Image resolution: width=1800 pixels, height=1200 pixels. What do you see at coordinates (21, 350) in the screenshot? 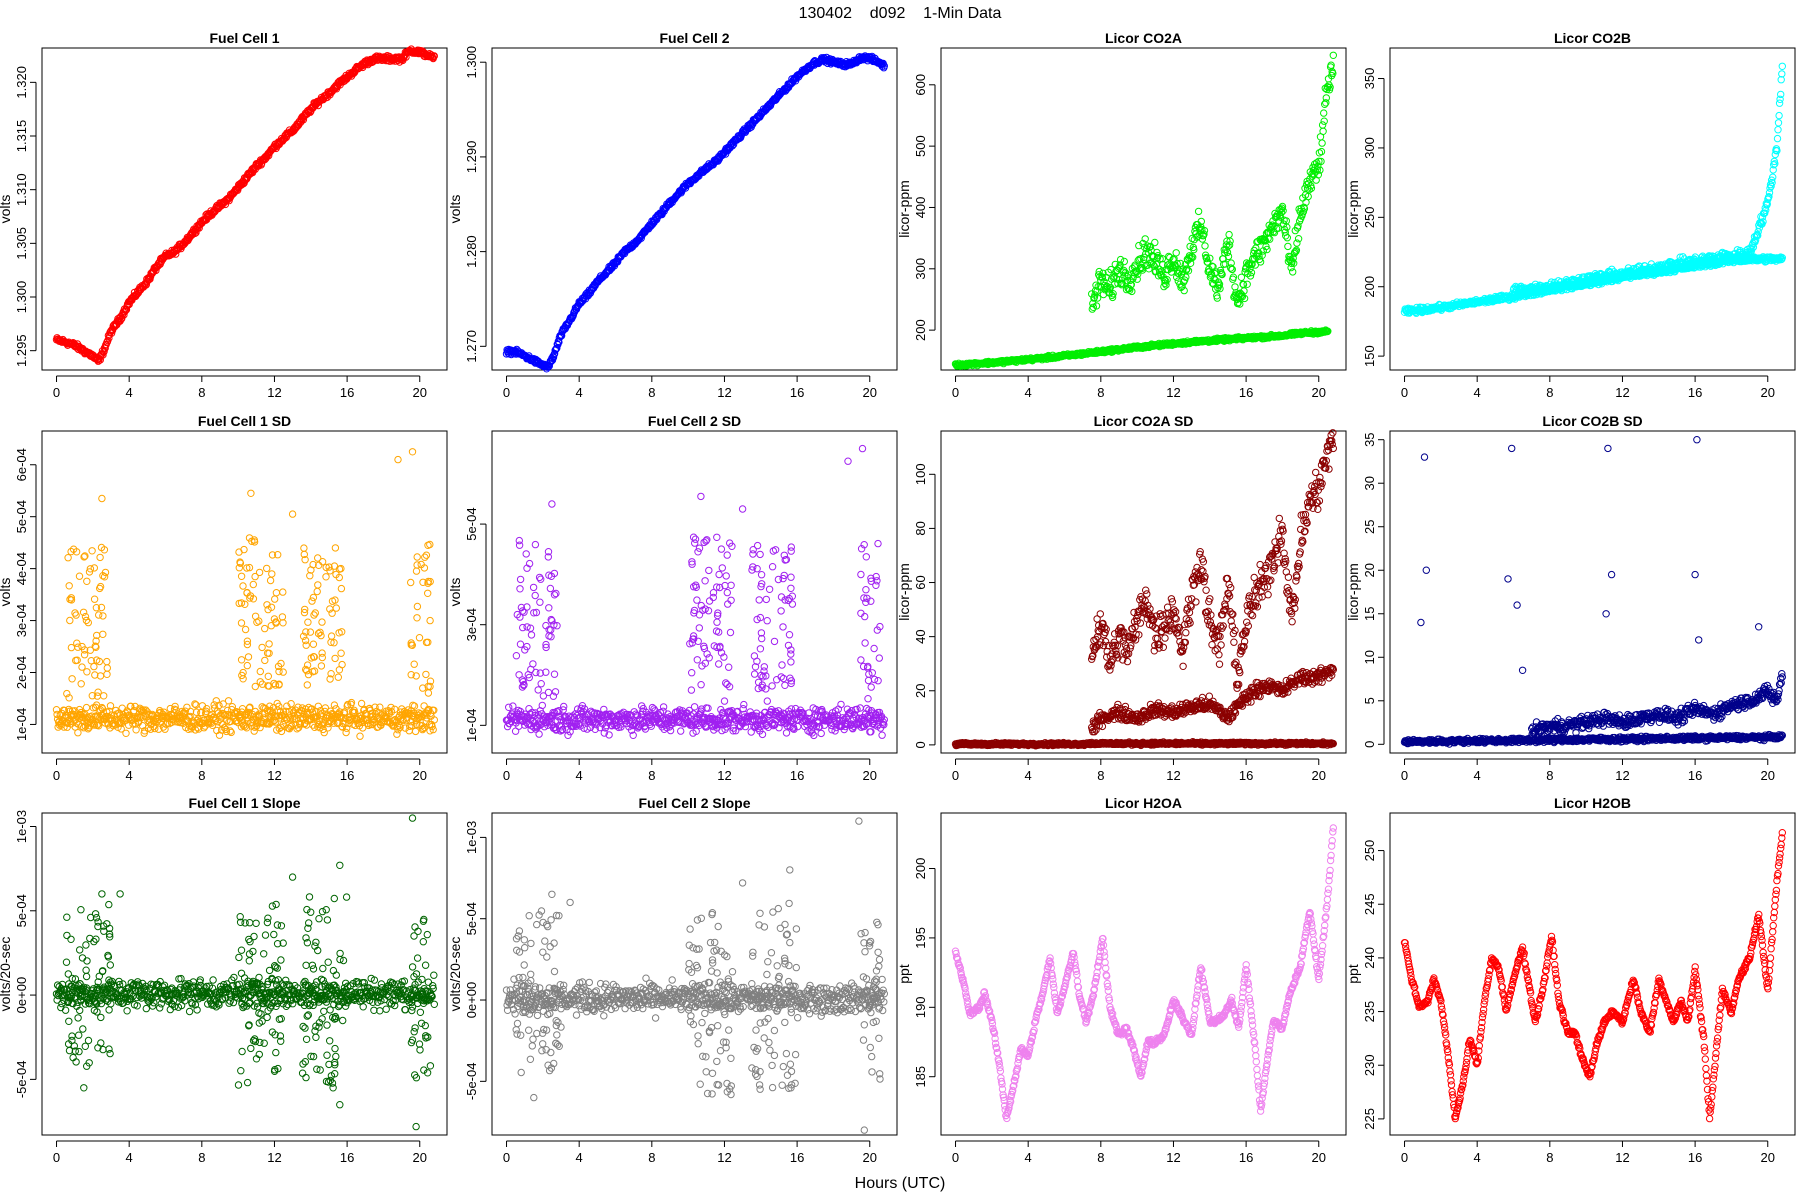
I see `y-tick-label: 1.295` at bounding box center [21, 350].